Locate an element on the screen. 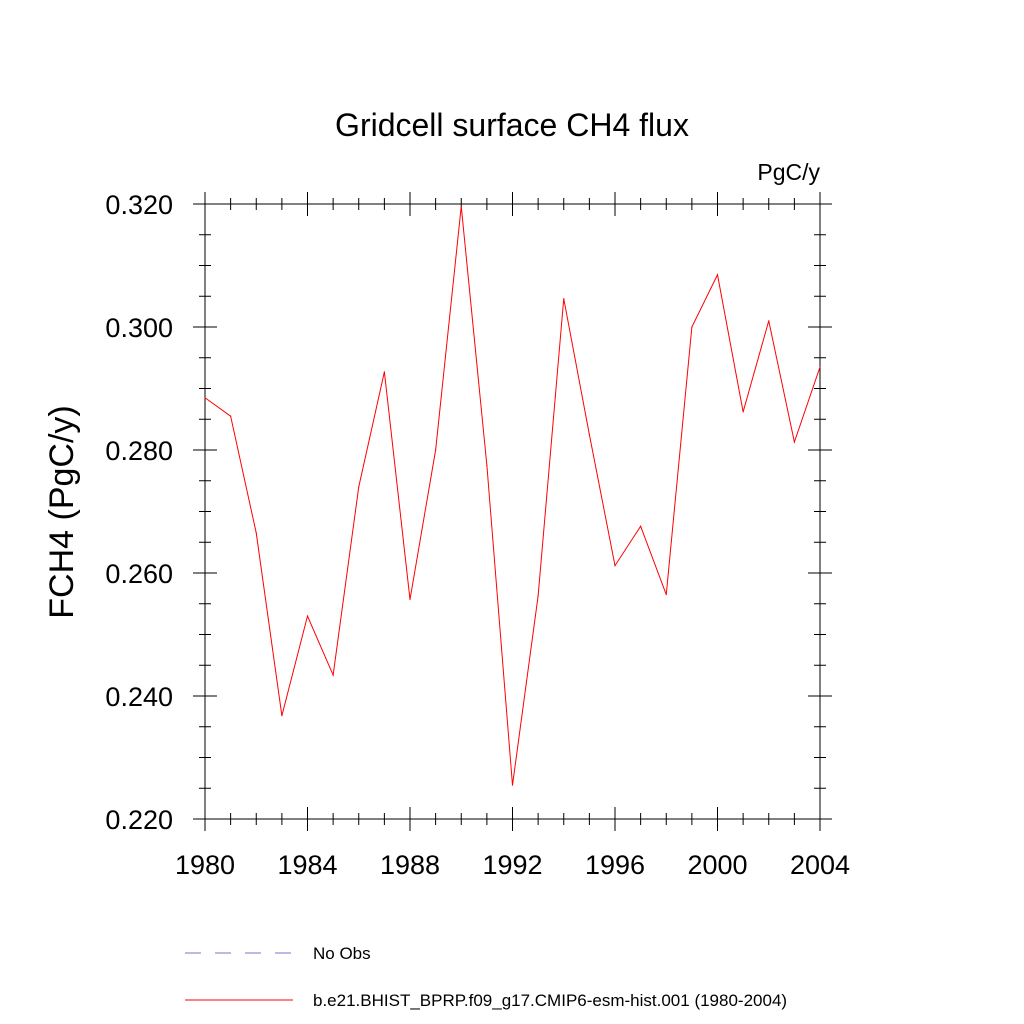 Image resolution: width=1024 pixels, height=1024 pixels. y-tick-label: 0.300 is located at coordinates (139, 328).